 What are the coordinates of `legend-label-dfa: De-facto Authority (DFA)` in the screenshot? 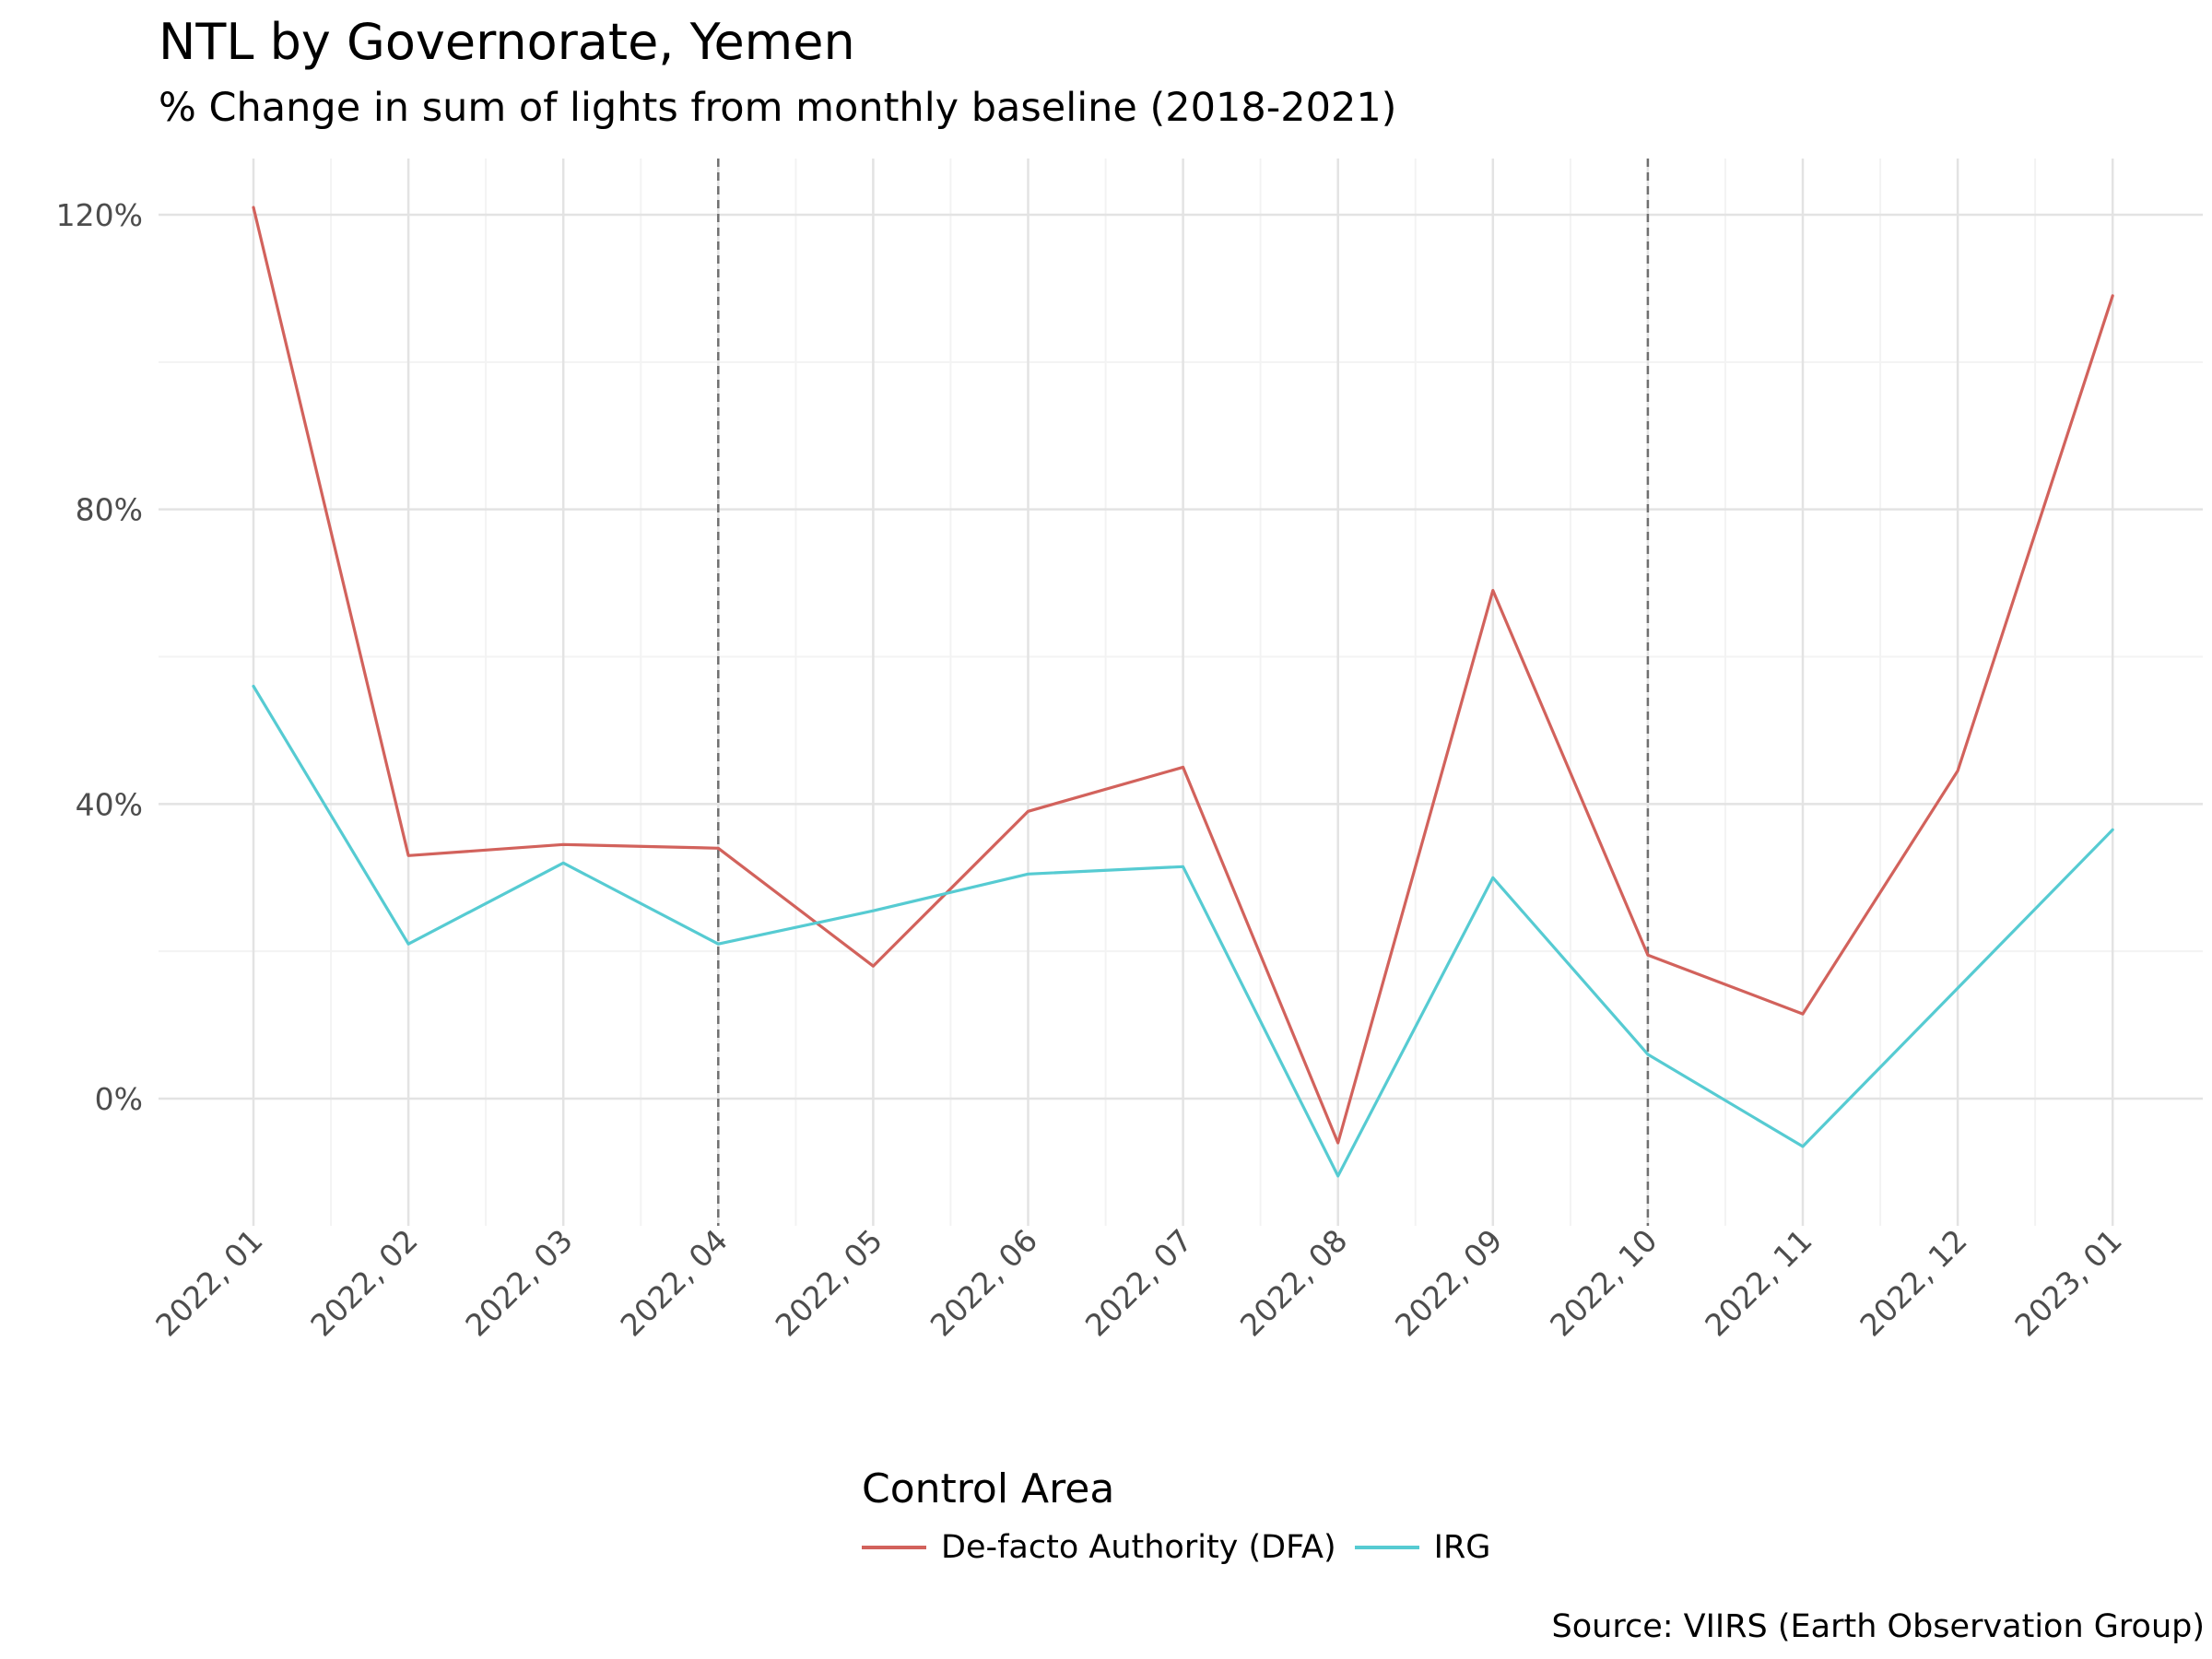 It's located at (1138, 1547).